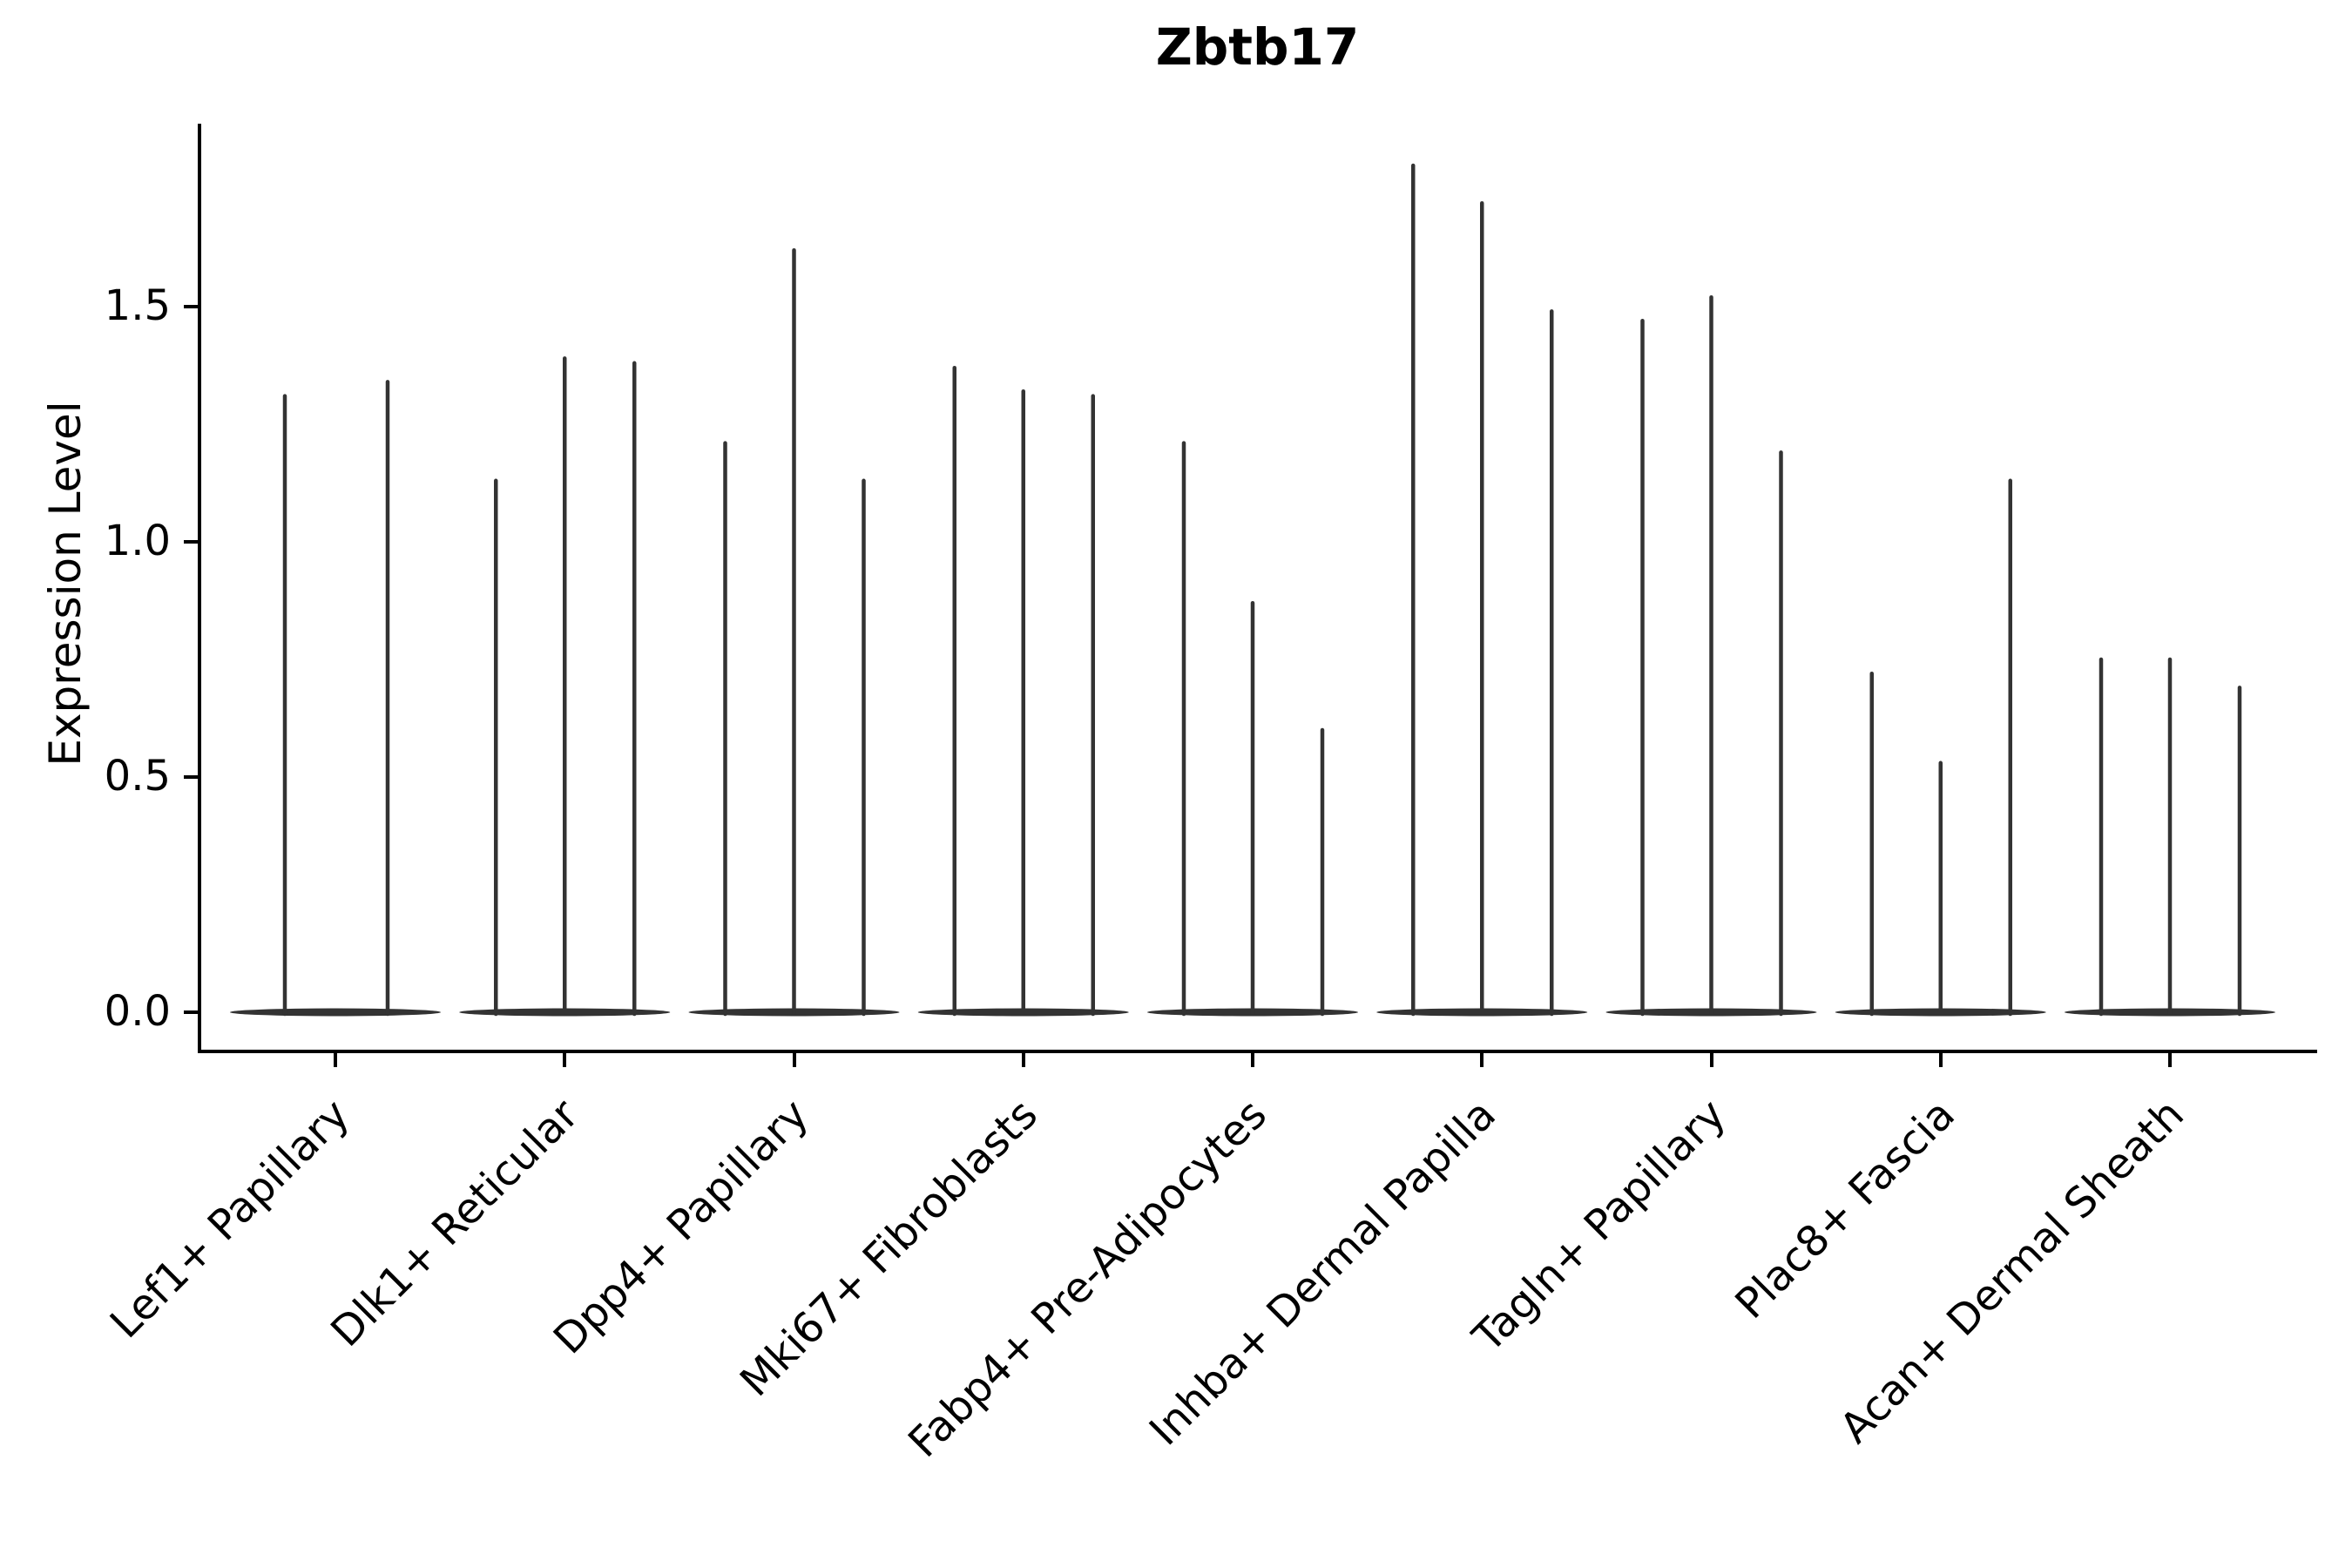  What do you see at coordinates (137, 305) in the screenshot?
I see `y-tick-label: 1.5` at bounding box center [137, 305].